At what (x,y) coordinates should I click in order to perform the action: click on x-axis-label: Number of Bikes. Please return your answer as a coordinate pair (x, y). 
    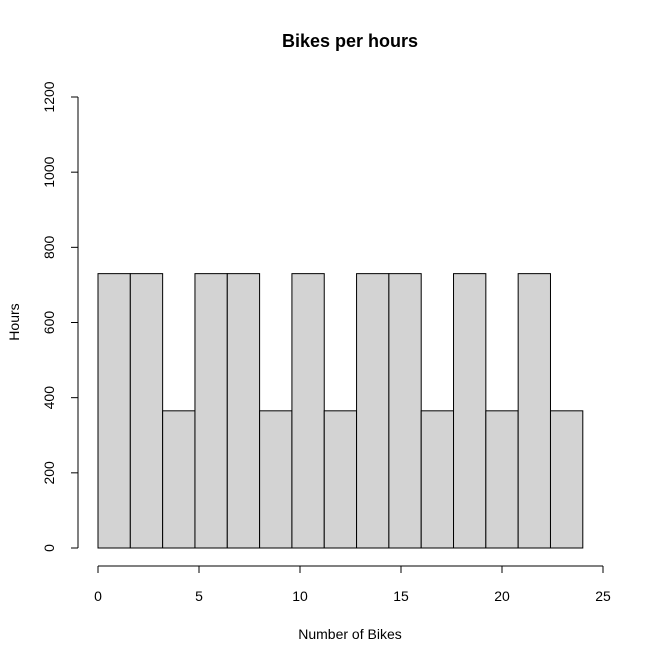
    Looking at the image, I should click on (349, 634).